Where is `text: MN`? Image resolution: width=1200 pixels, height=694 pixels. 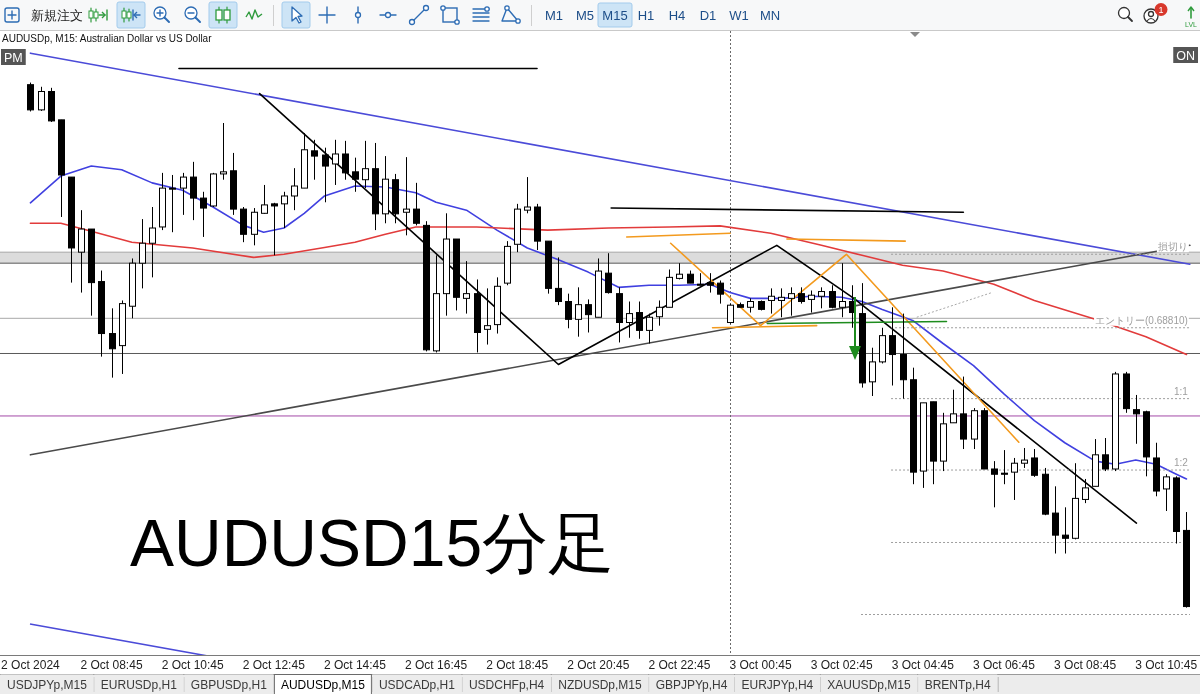 text: MN is located at coordinates (770, 15).